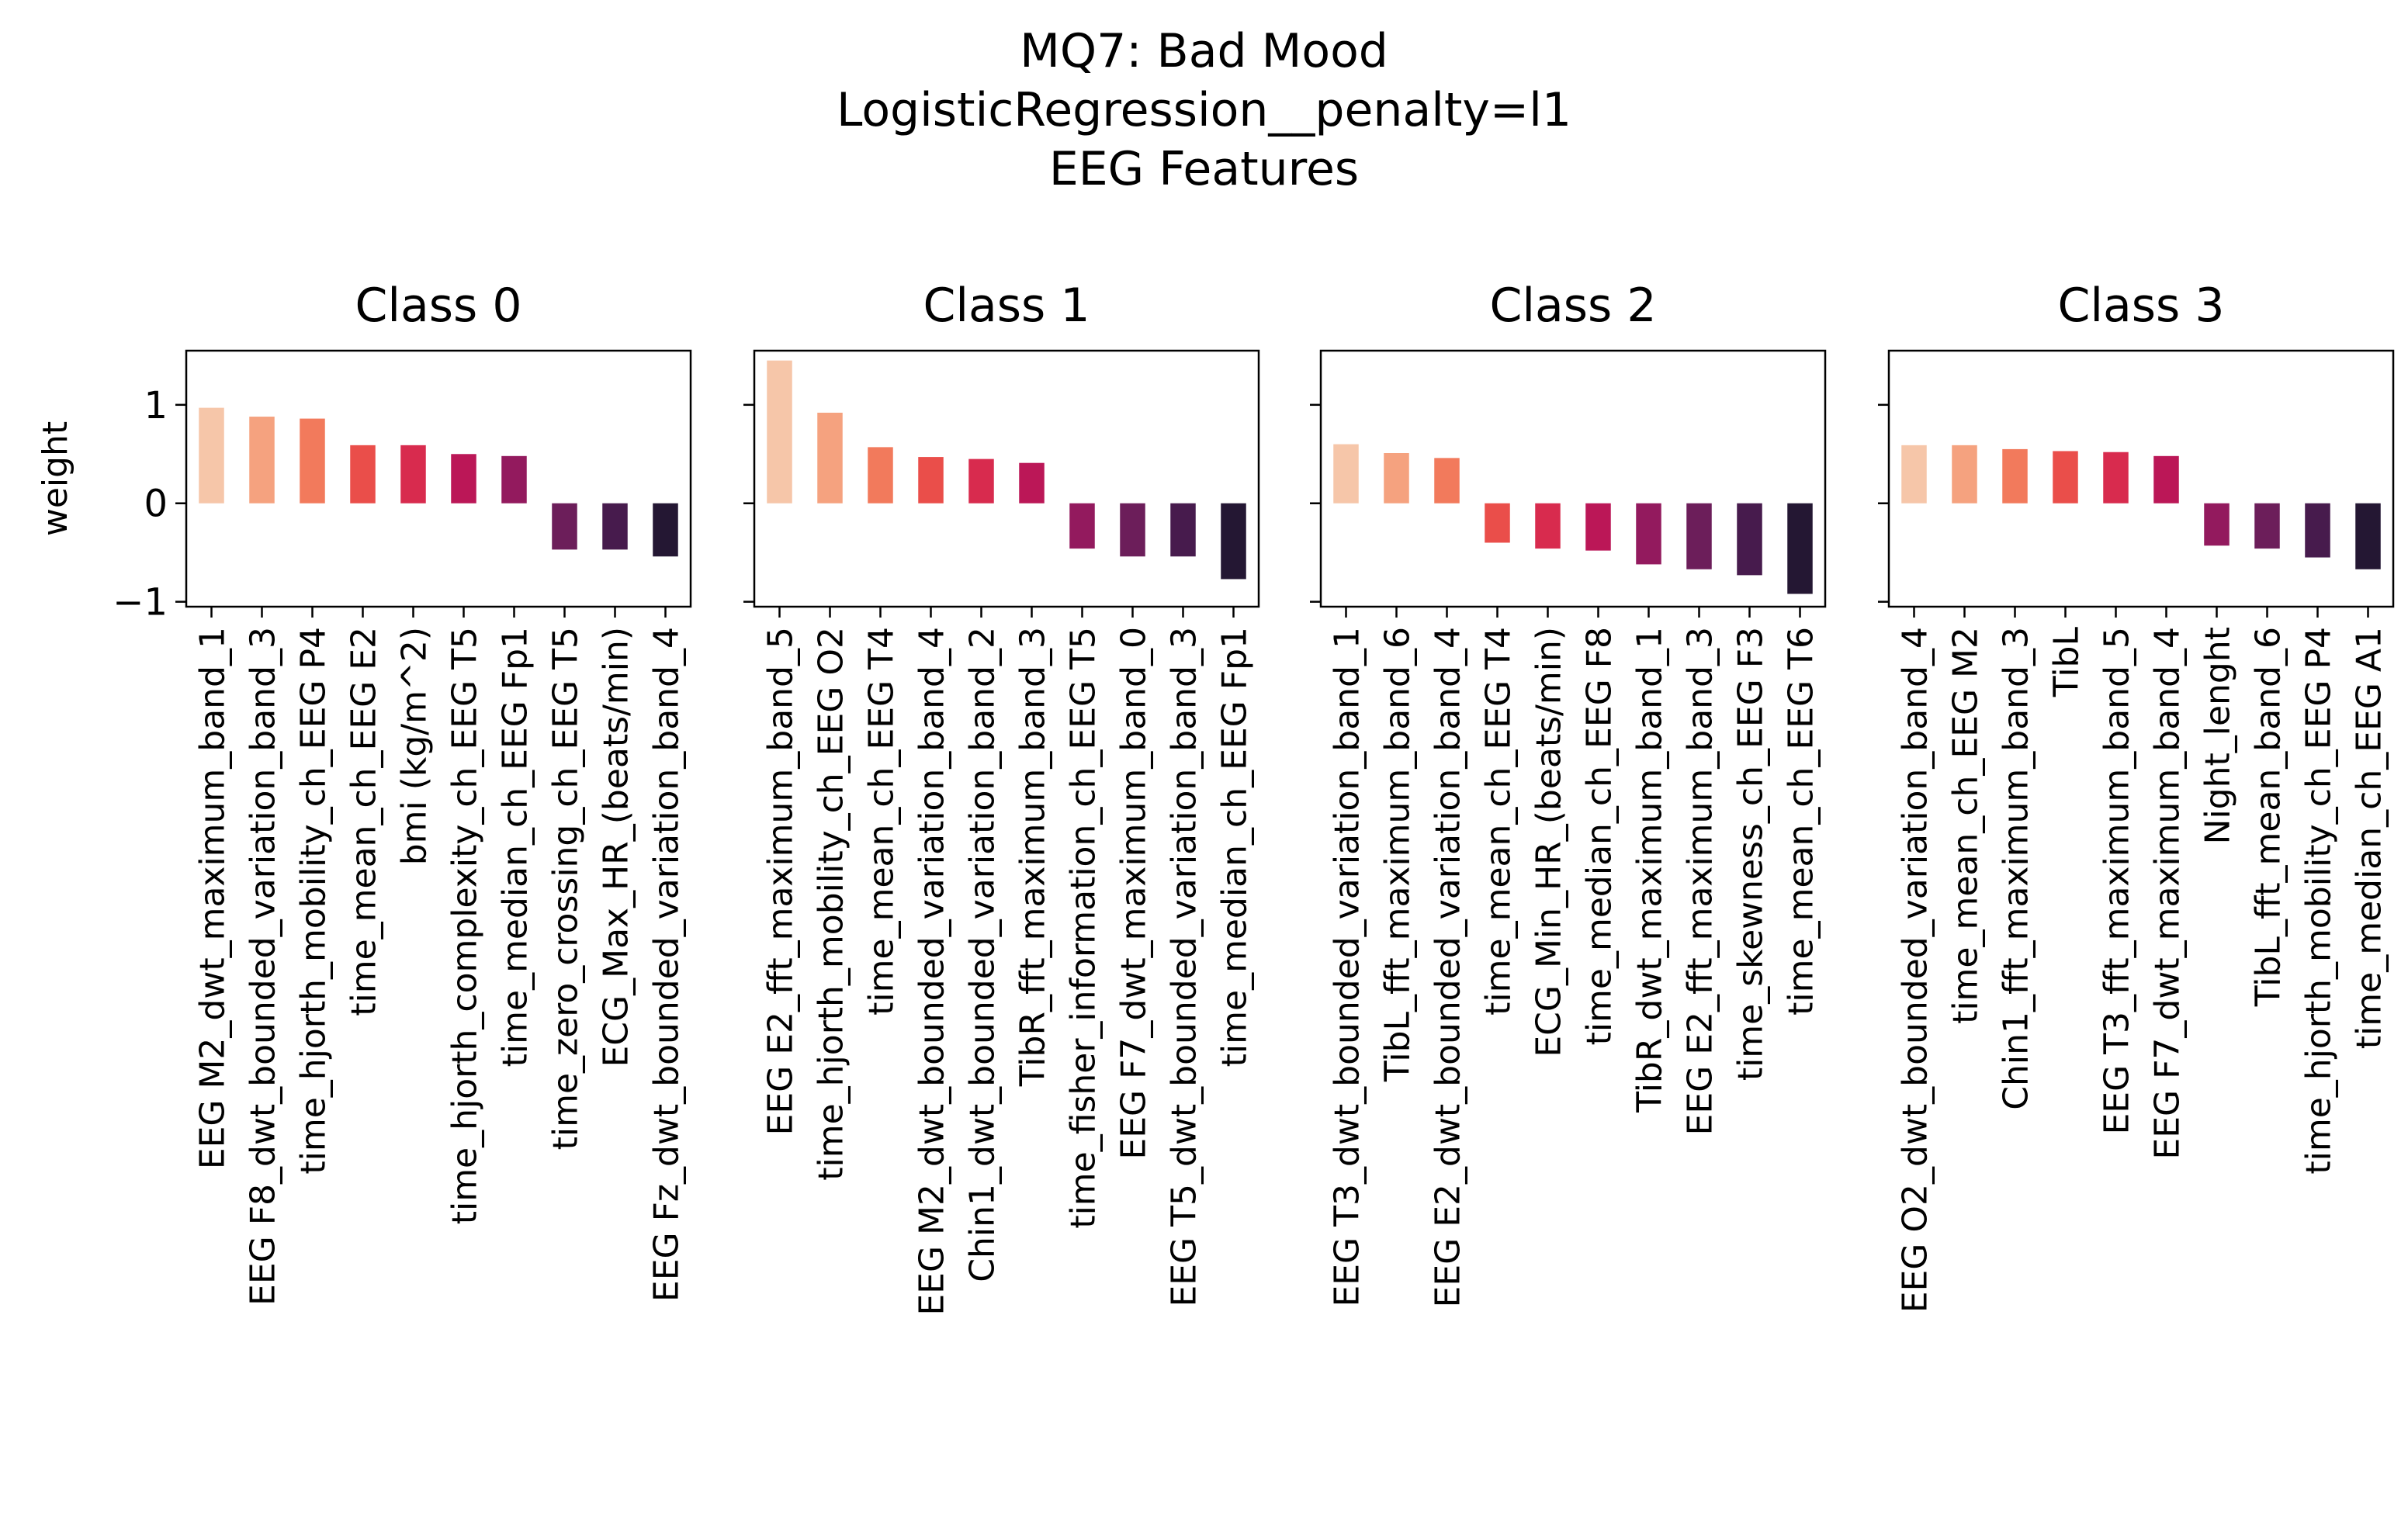  I want to click on x-tick-label: EEG O2_dwt_bounded_variation_band_4, so click(1916, 970).